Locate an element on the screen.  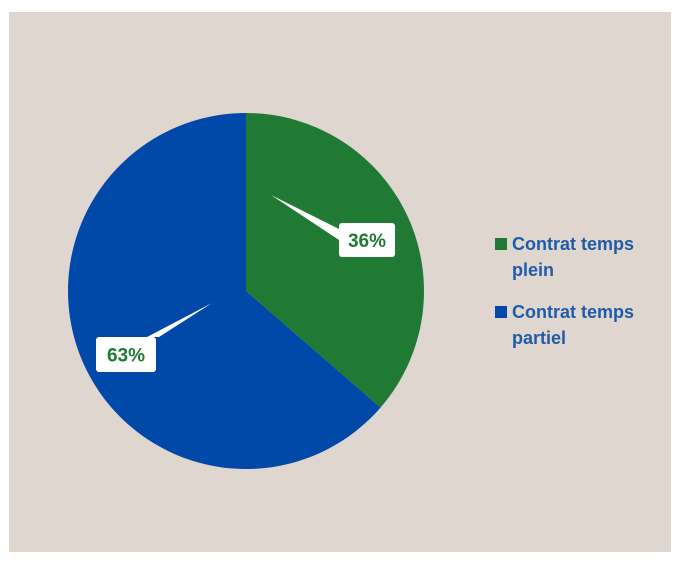
data-label-part-time: 63% is located at coordinates (154, 337).